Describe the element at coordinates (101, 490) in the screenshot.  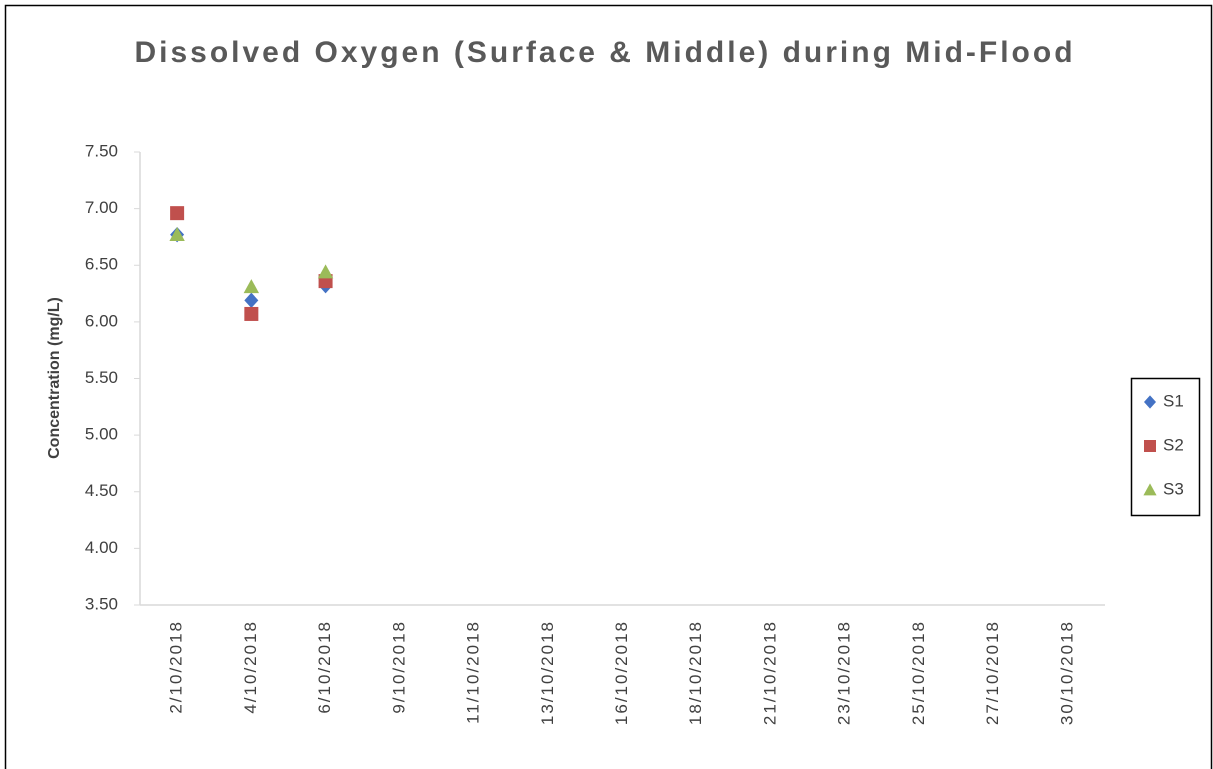
I see `y-tick-label: 4.50` at that location.